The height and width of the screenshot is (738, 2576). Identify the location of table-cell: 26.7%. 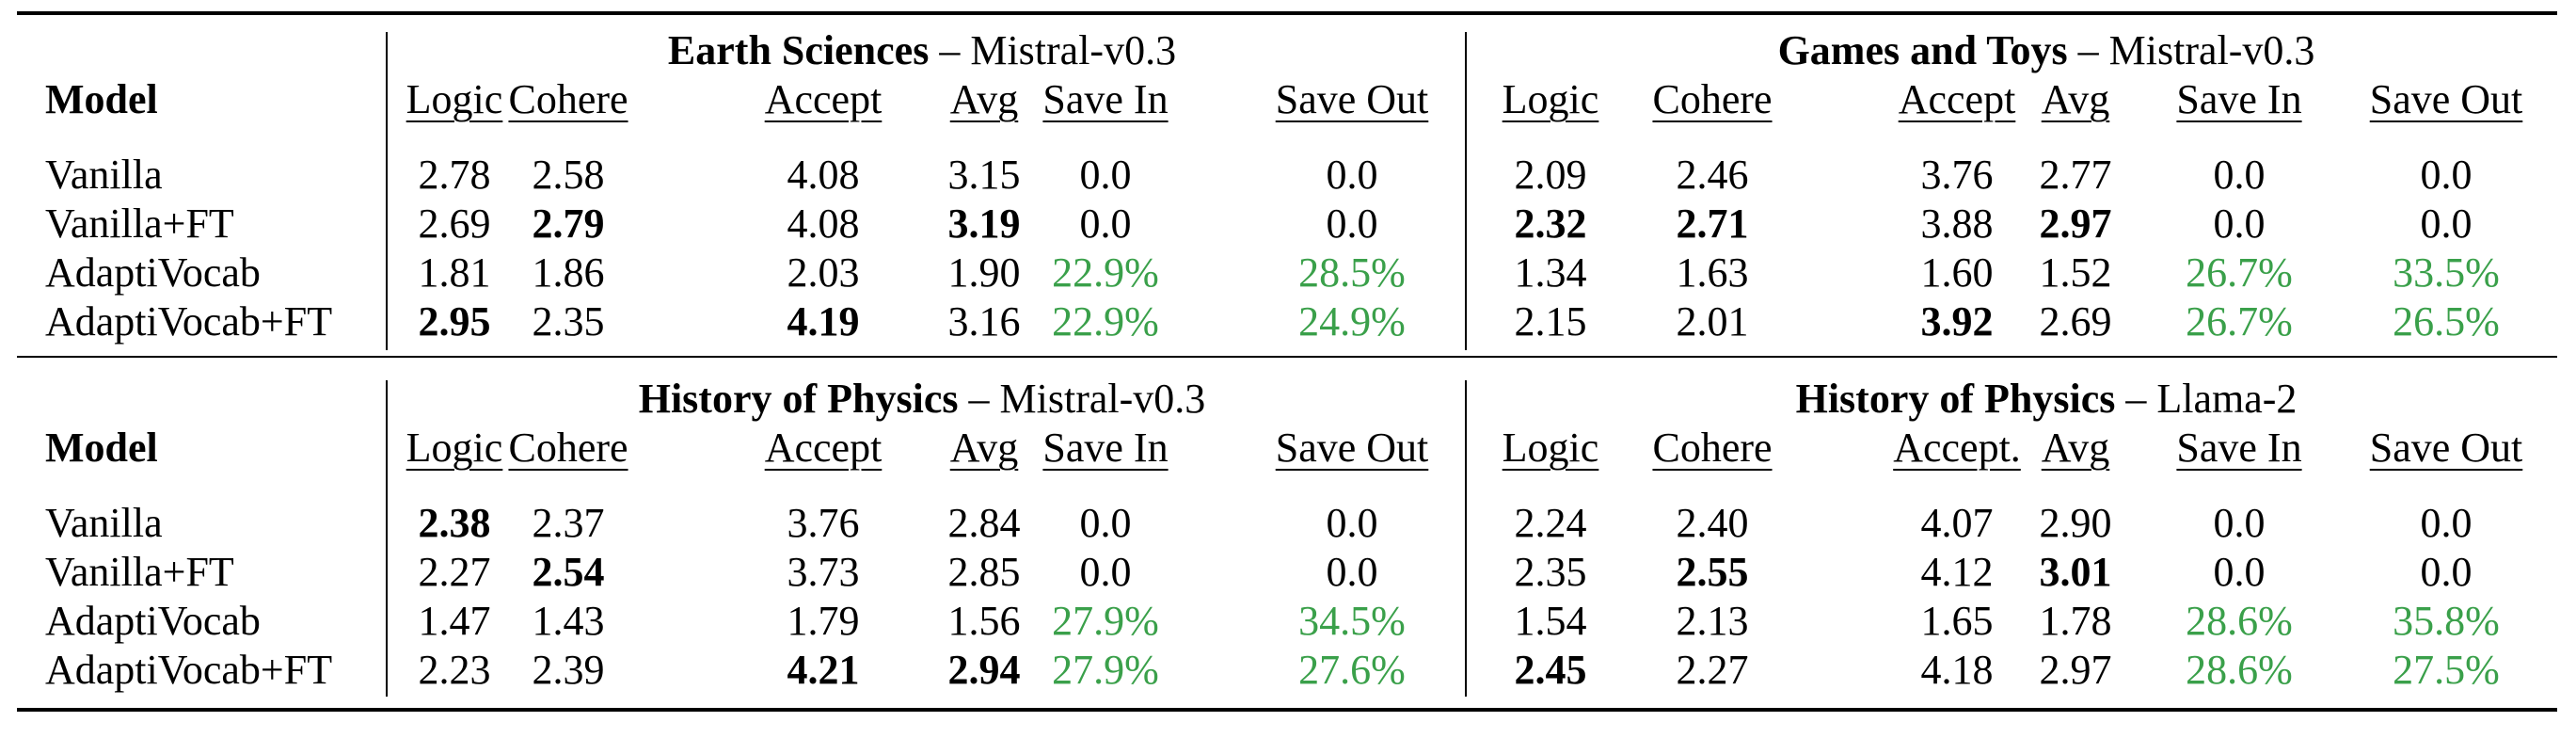
(2239, 321).